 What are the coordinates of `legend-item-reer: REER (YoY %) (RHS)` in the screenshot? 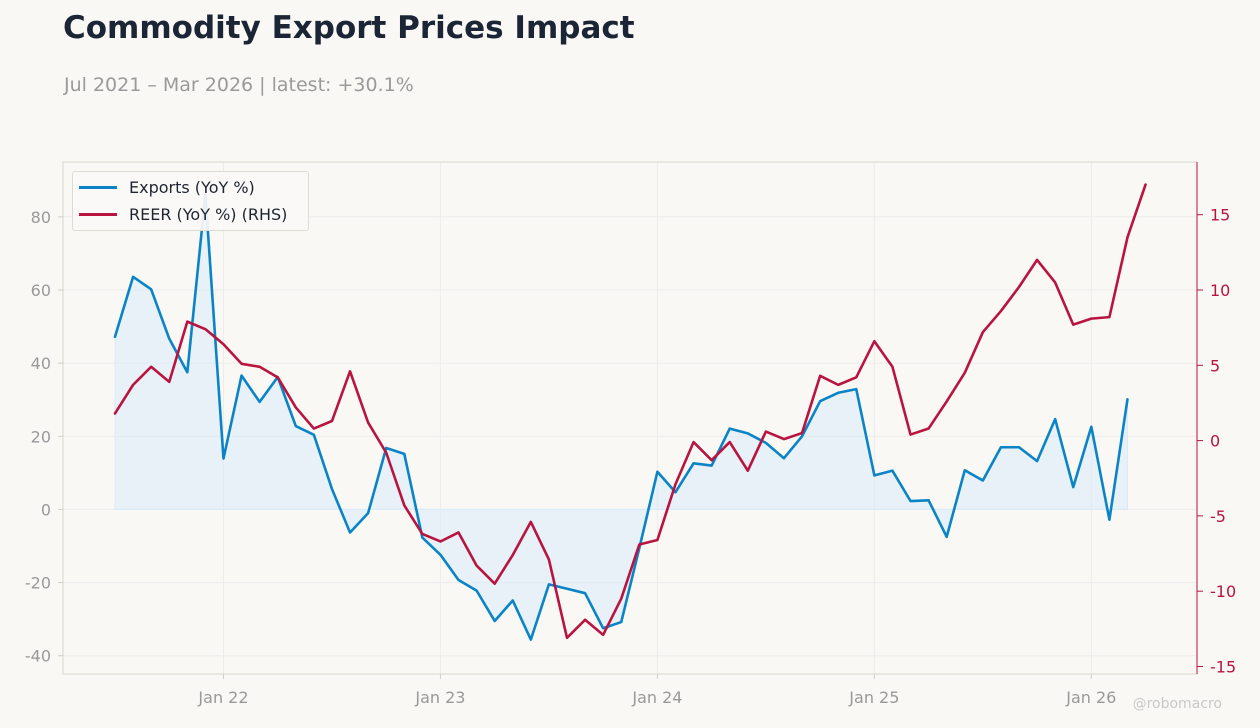 It's located at (183, 214).